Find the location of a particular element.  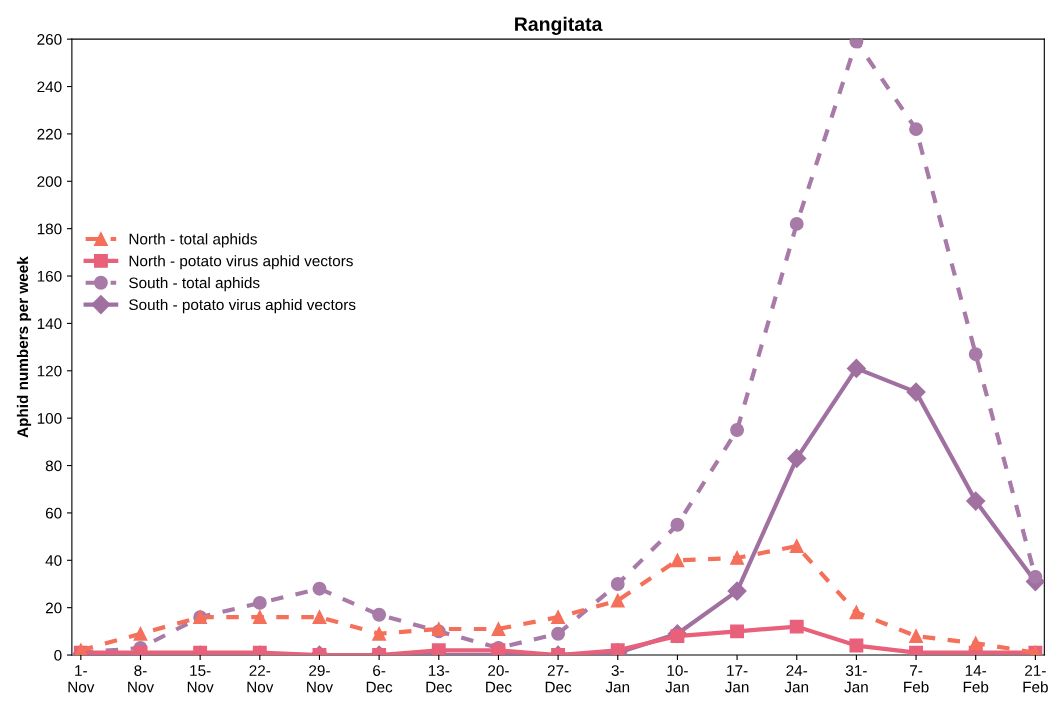

y-tick-label: 160 is located at coordinates (49, 276).